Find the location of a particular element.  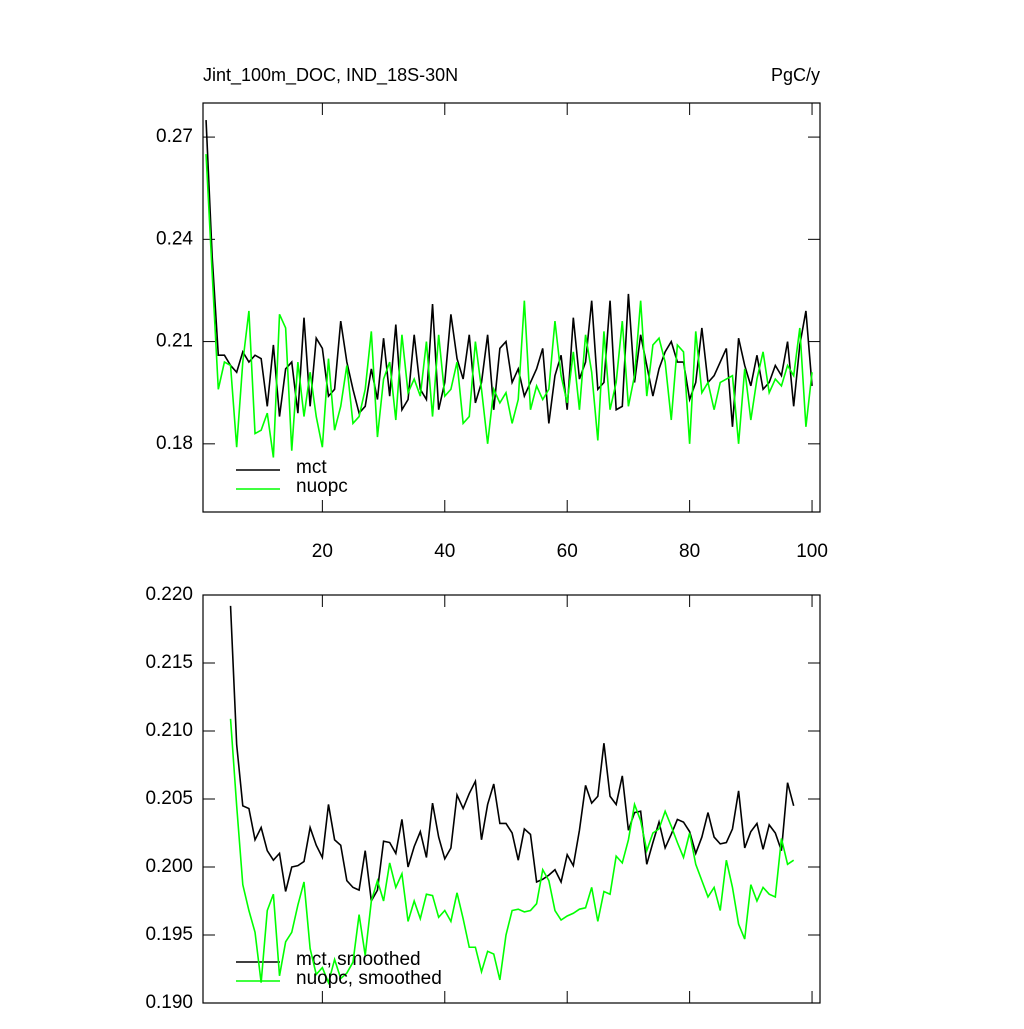

units: PgC/y is located at coordinates (795, 75).